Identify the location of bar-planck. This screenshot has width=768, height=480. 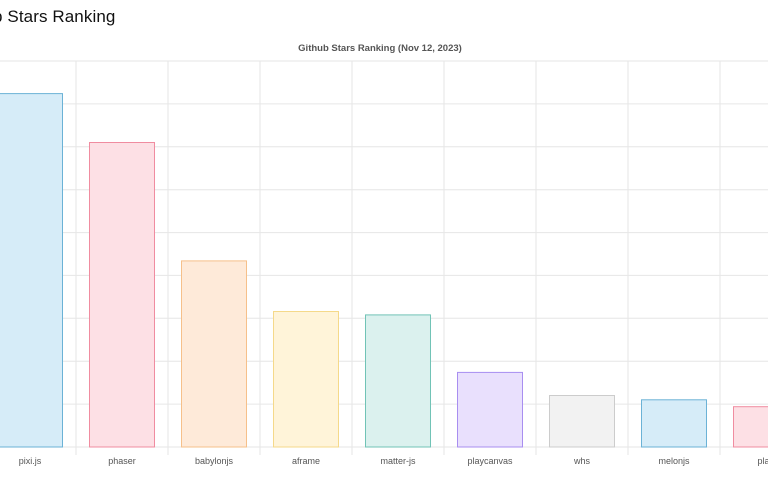
(750, 427).